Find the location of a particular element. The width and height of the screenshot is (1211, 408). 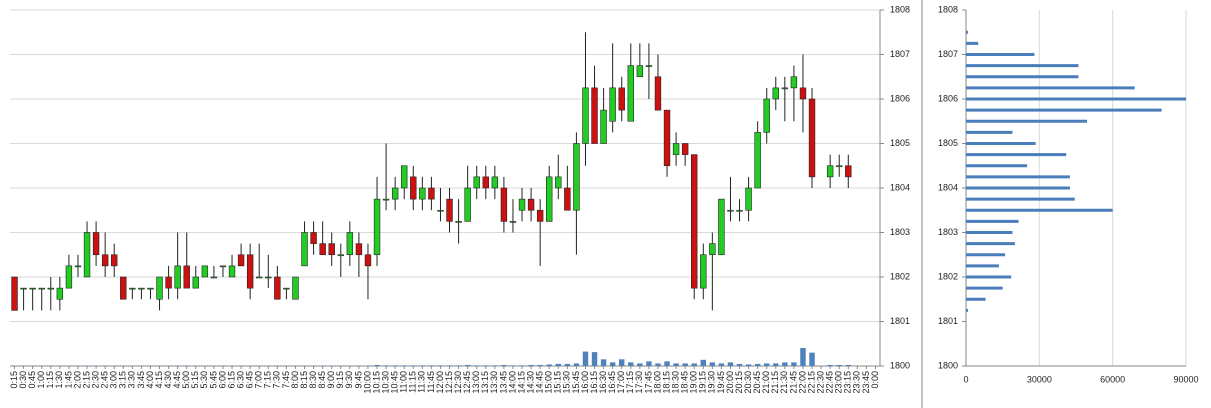

x-tick-label: 6:15 is located at coordinates (231, 380).